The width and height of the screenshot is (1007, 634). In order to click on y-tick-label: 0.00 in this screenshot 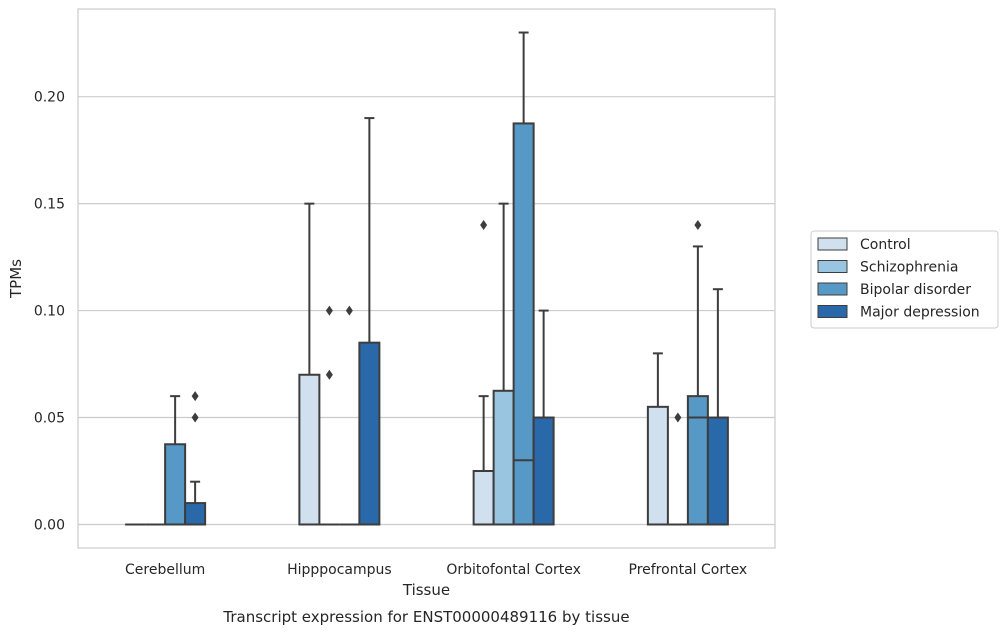, I will do `click(49, 525)`.